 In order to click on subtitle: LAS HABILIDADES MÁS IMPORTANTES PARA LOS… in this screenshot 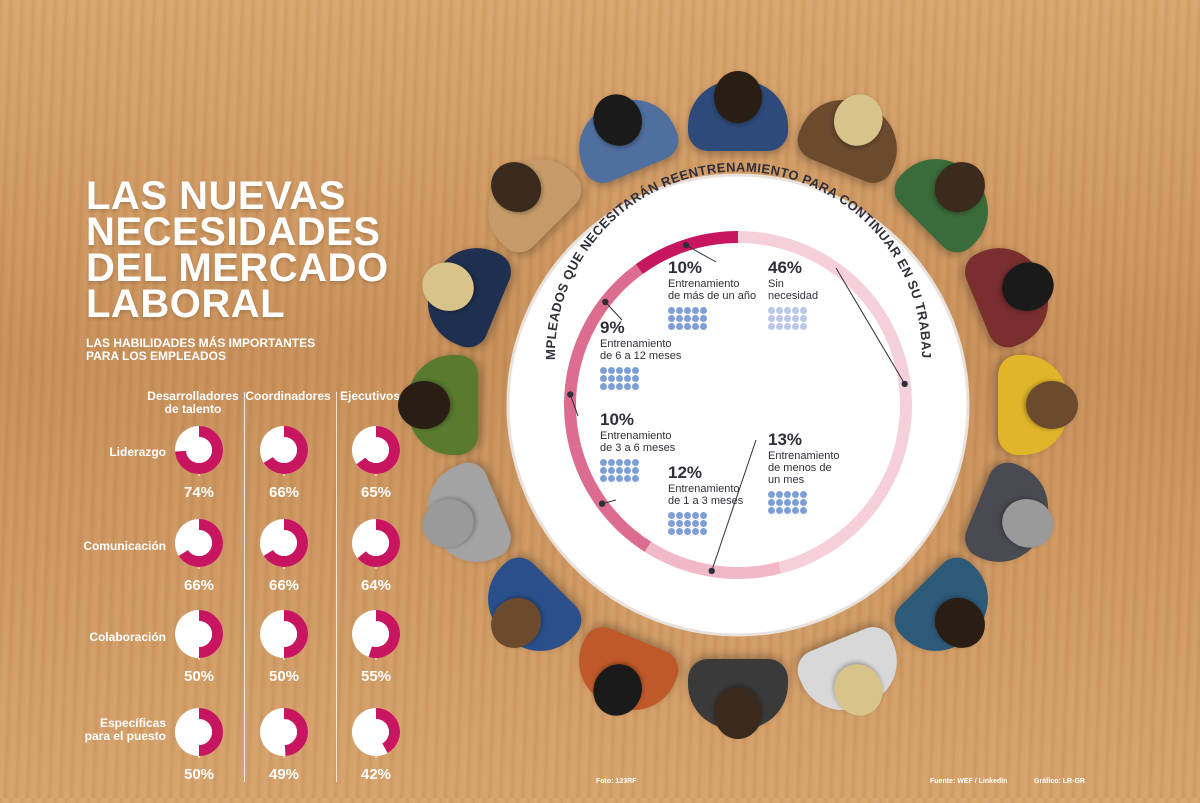, I will do `click(211, 350)`.